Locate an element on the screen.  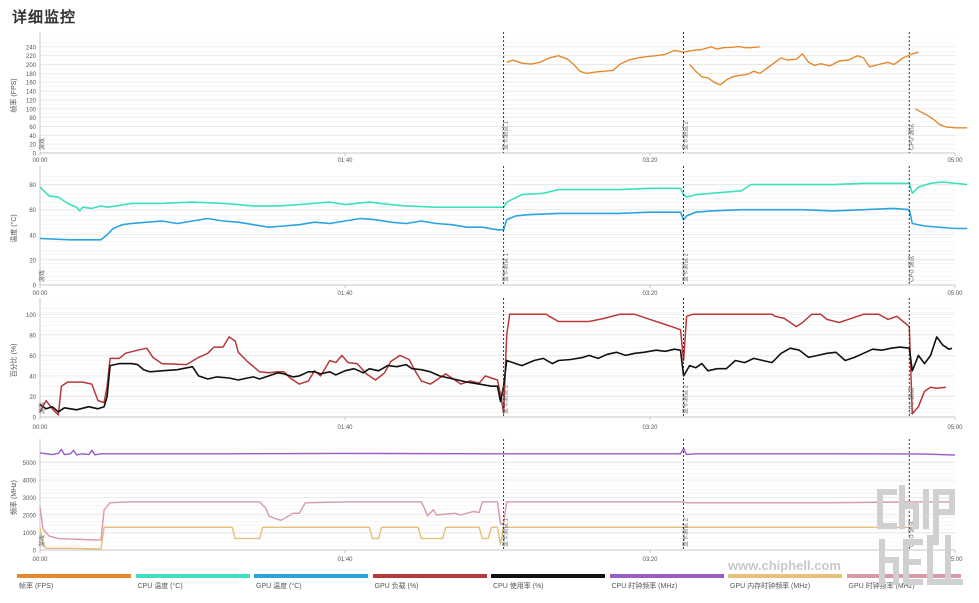
y-tick-label: 4000 is located at coordinates (30, 482).